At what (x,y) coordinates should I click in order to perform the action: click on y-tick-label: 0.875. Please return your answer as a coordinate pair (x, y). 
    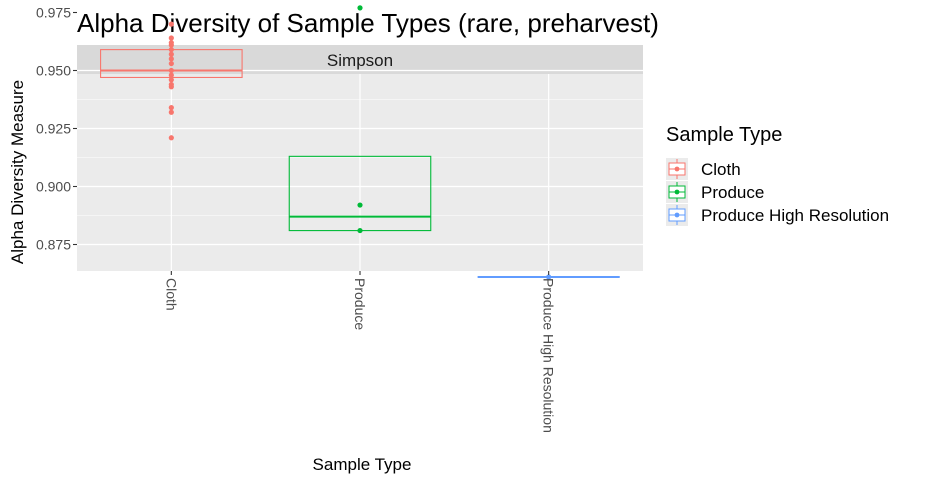
    Looking at the image, I should click on (53, 245).